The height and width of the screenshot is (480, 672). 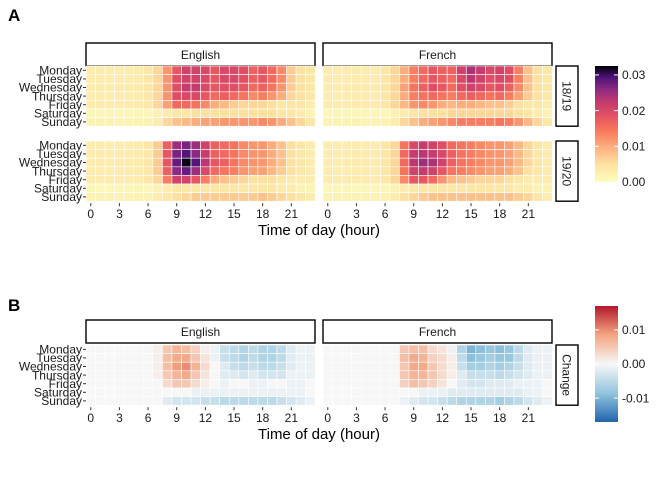 What do you see at coordinates (90, 418) in the screenshot?
I see `x-tick-label: 0` at bounding box center [90, 418].